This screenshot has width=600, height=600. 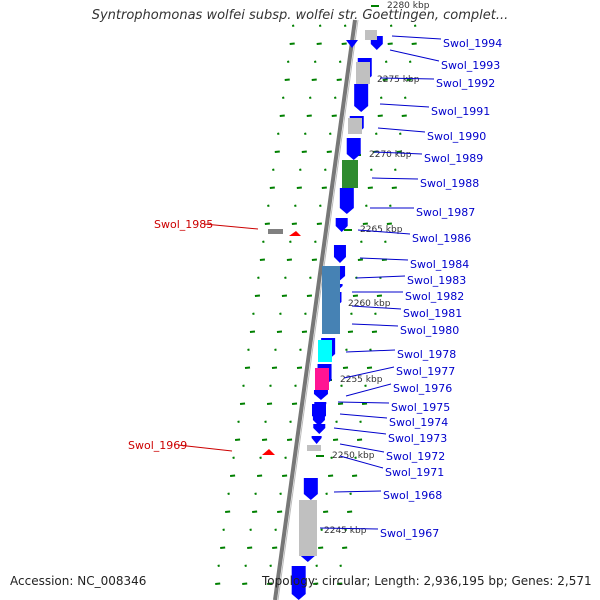 What do you see at coordinates (183, 224) in the screenshot?
I see `gene-label-reverse: Swol_1985` at bounding box center [183, 224].